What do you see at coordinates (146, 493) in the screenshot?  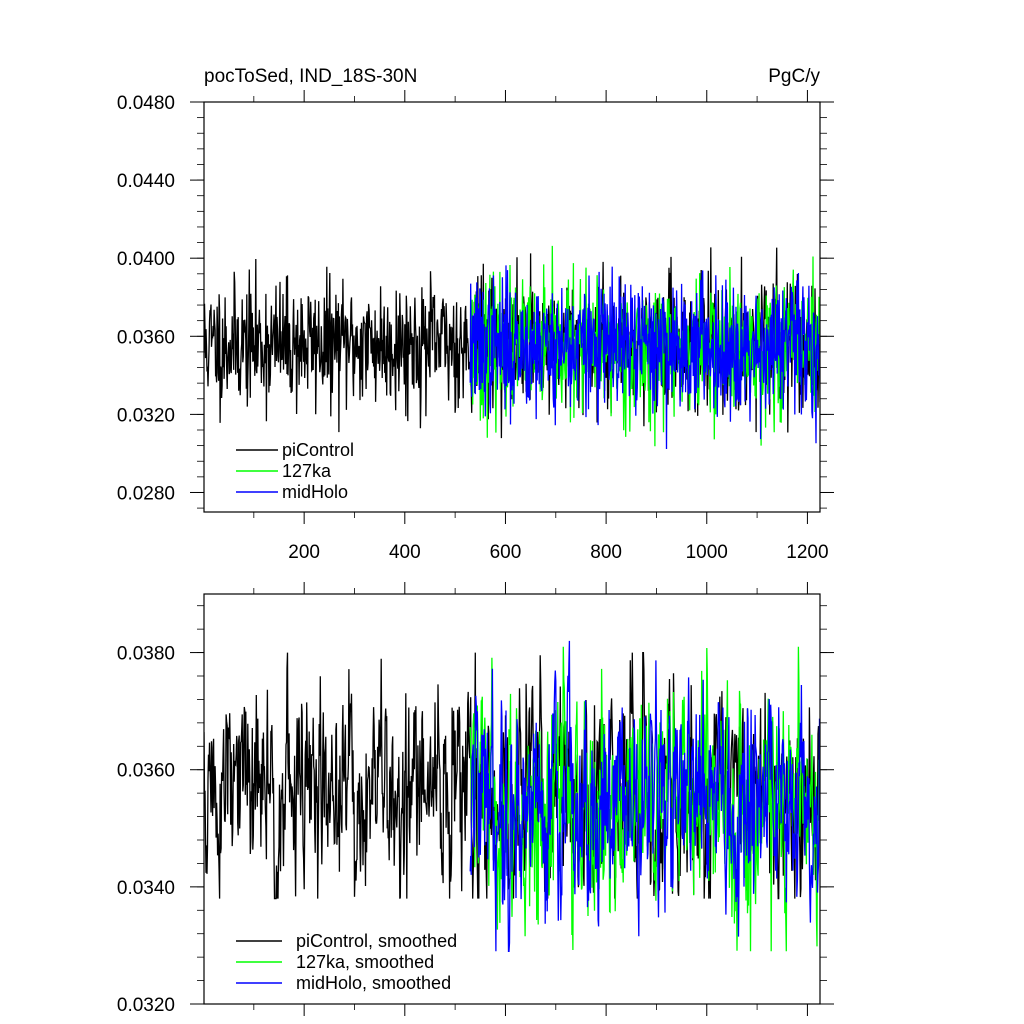 I see `y-tick-label: 0.0280` at bounding box center [146, 493].